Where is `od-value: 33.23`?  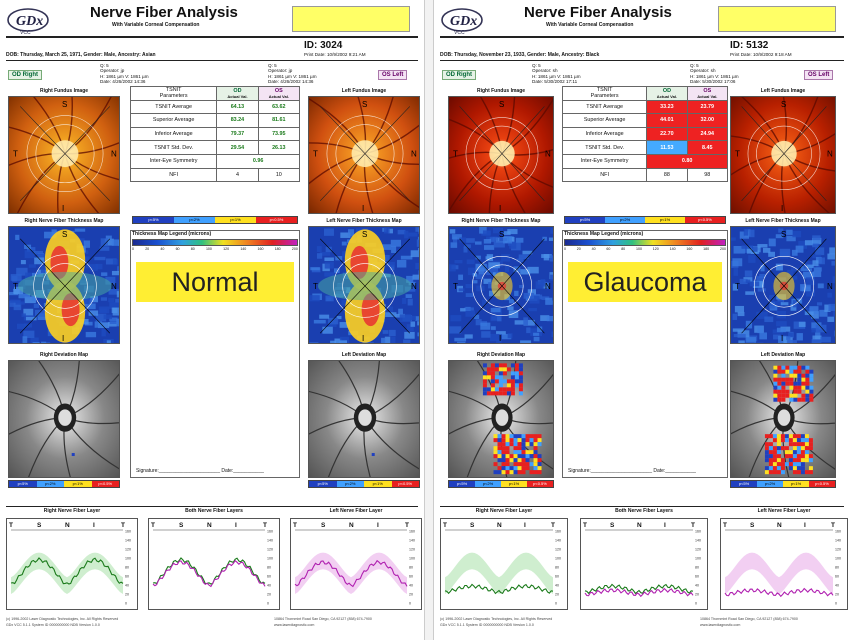 od-value: 33.23 is located at coordinates (667, 107).